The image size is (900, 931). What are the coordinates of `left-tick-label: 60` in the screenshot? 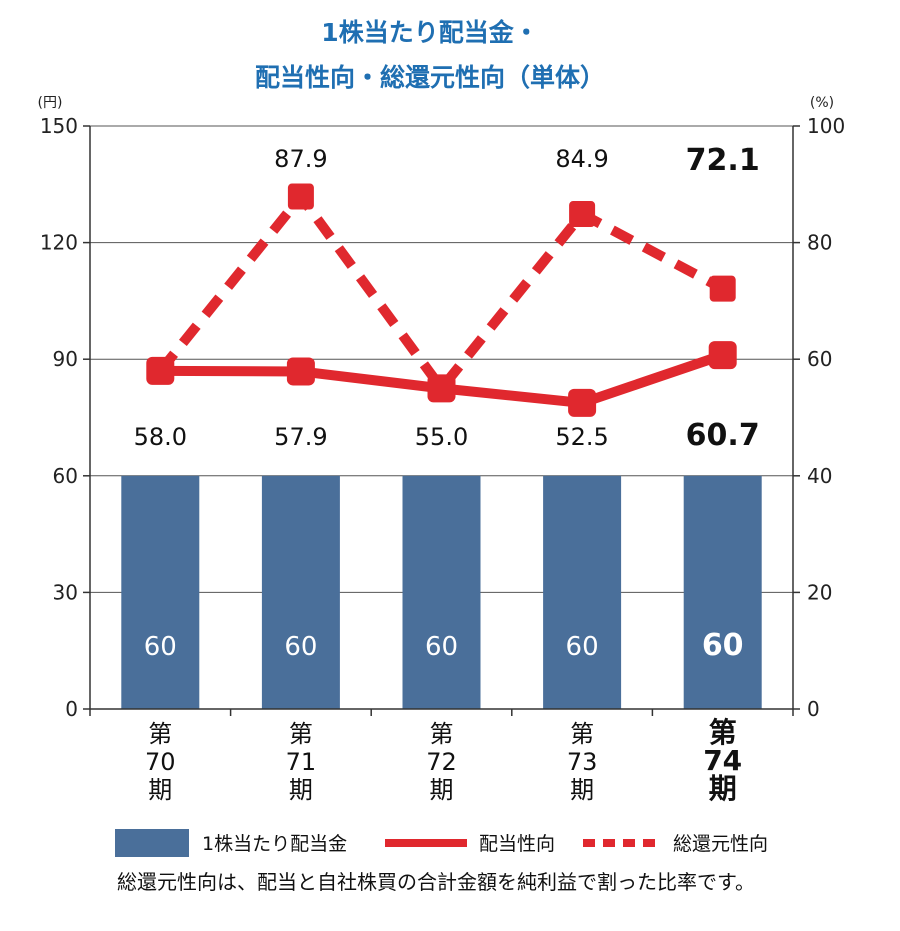 It's located at (65, 476).